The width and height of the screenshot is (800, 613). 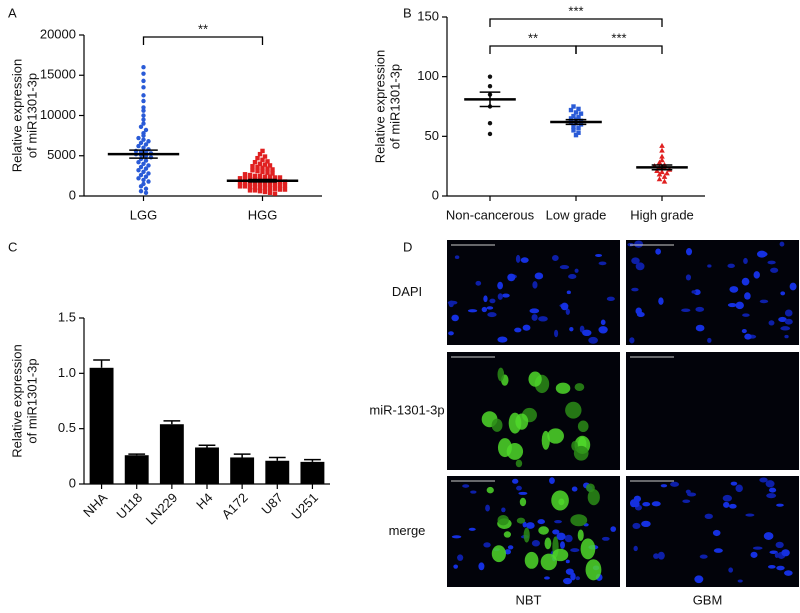 I want to click on y-tick-label: 20000, so click(x=58, y=33).